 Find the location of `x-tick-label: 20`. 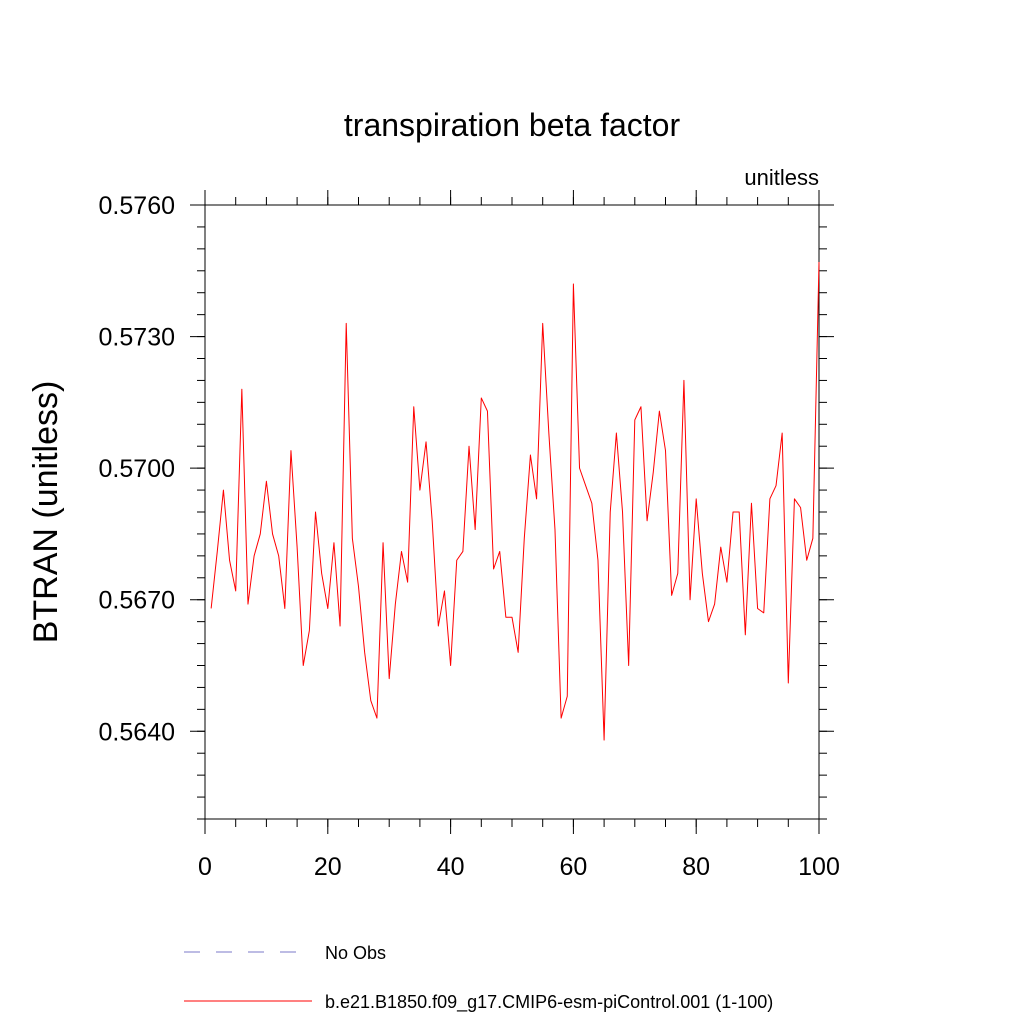

x-tick-label: 20 is located at coordinates (328, 867).